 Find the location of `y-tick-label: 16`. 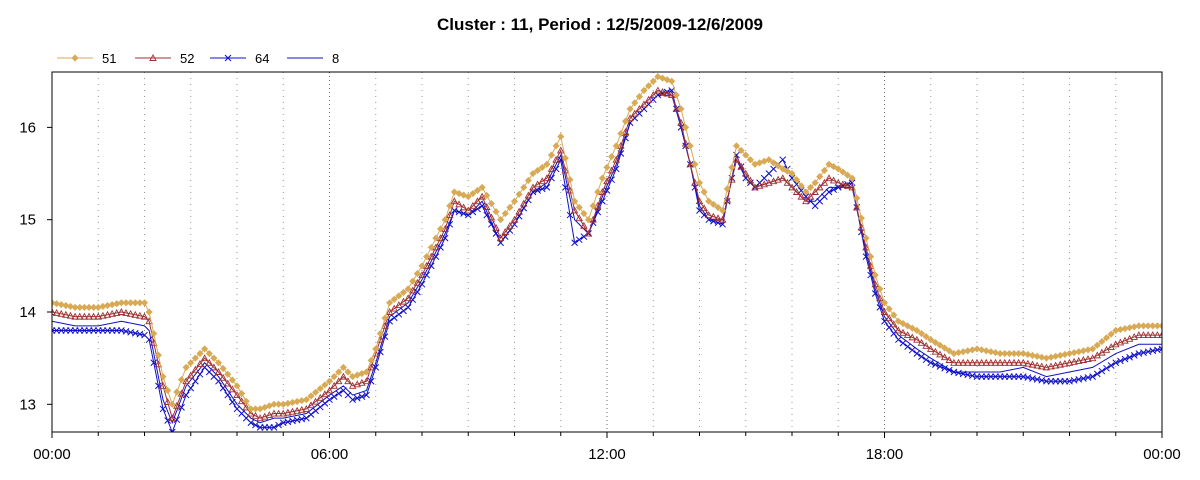

y-tick-label: 16 is located at coordinates (27, 127).